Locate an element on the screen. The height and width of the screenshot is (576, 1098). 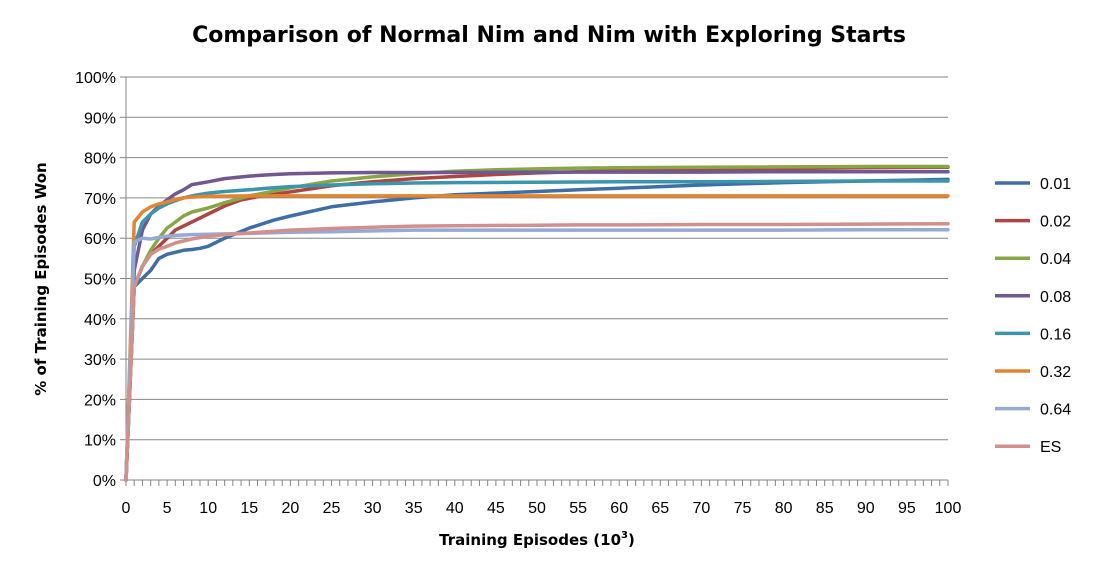
x-axis-title: Training Episodes (103) is located at coordinates (537, 539).